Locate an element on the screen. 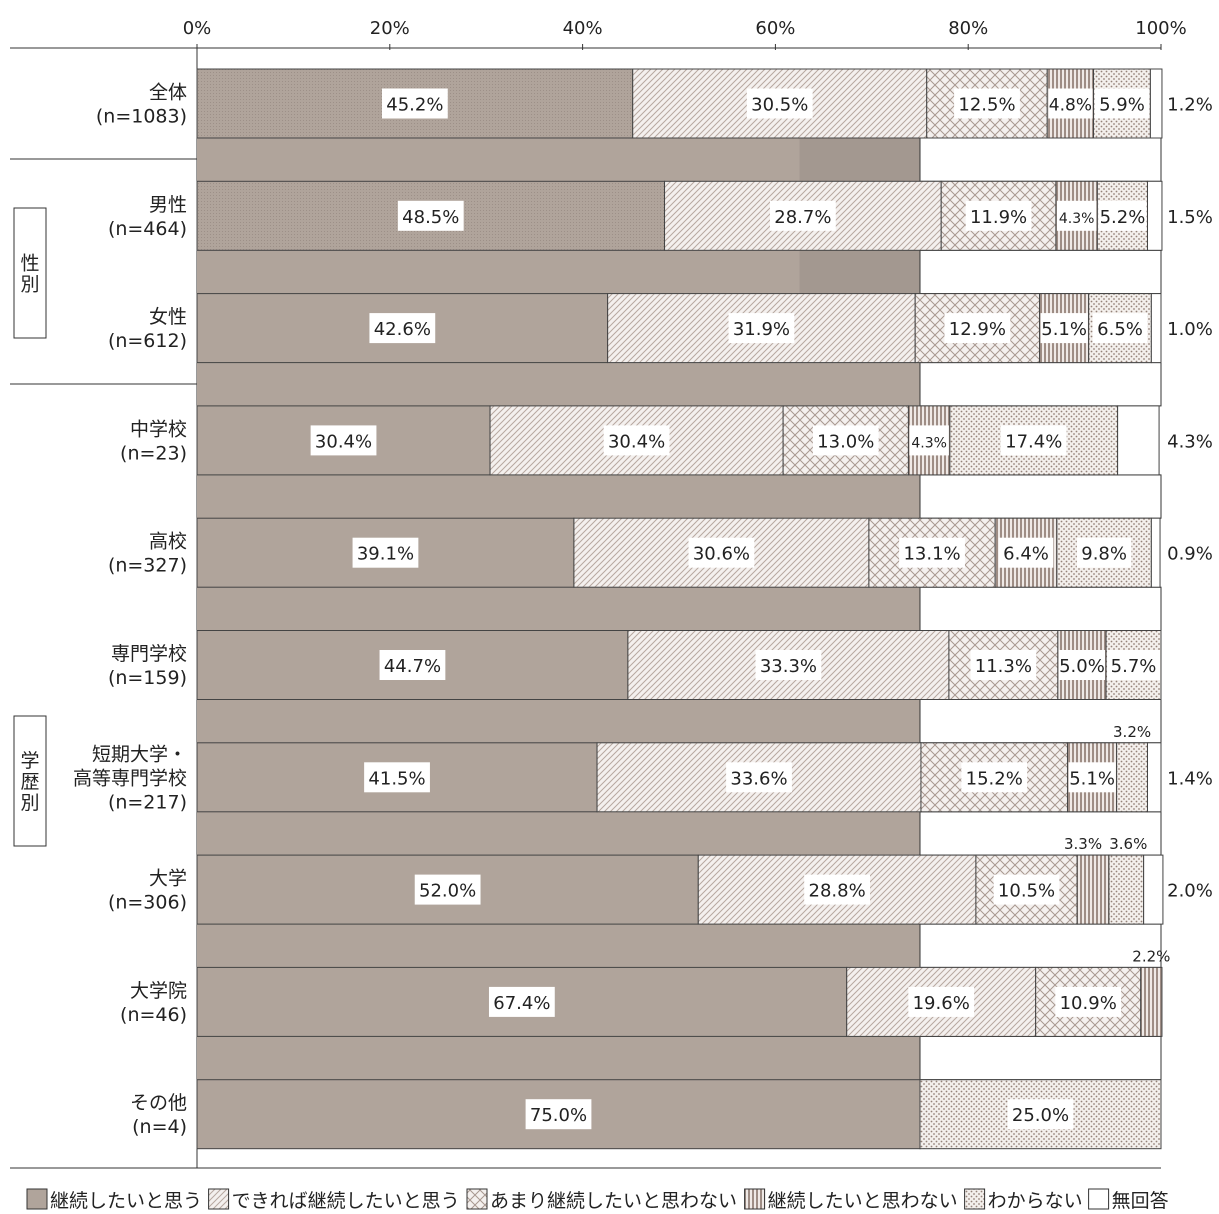 Image resolution: width=1219 pixels, height=1214 pixels. group-label-box: 性別 is located at coordinates (30, 273).